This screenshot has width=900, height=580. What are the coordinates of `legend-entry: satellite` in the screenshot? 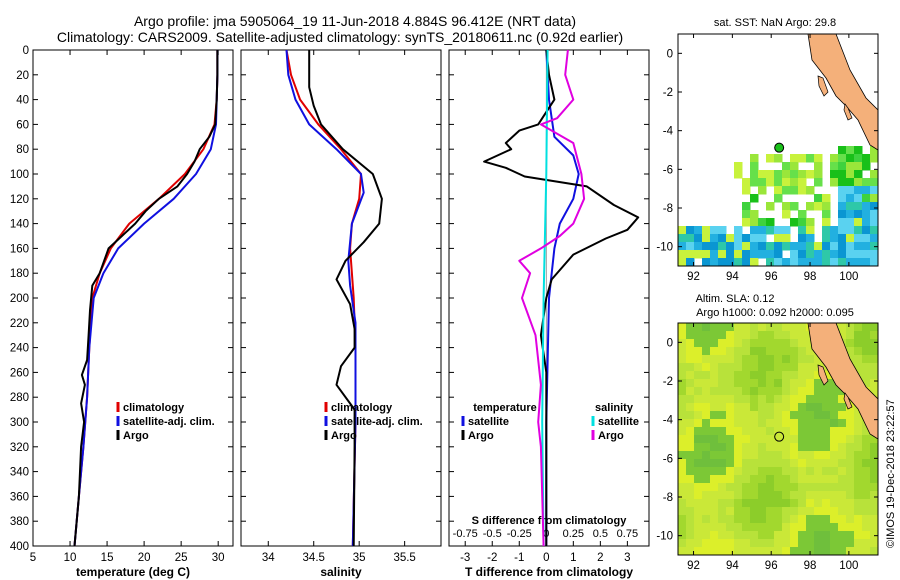 It's located at (618, 422).